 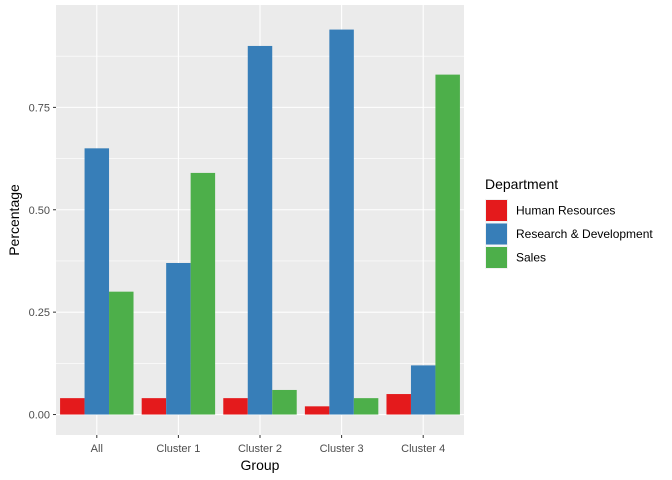 I want to click on legend-title: Department, so click(x=521, y=184).